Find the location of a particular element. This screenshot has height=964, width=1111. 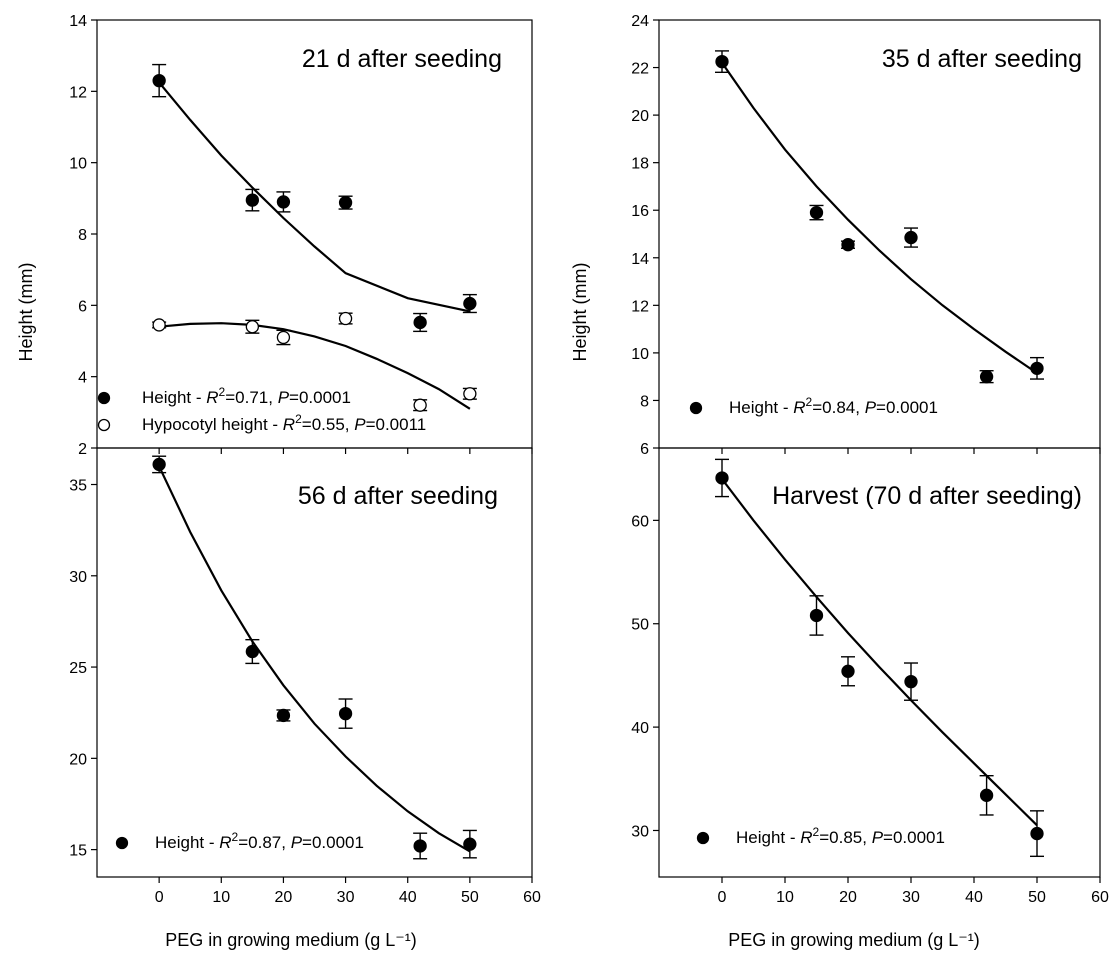

y-tick-label: 40 is located at coordinates (640, 728).